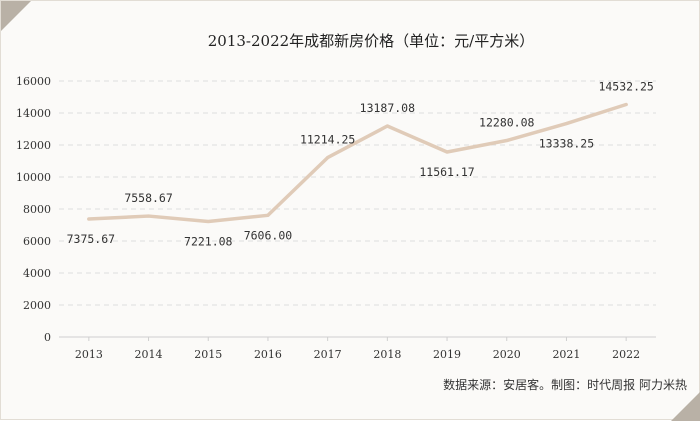  Describe the element at coordinates (626, 354) in the screenshot. I see `x-tick-label: 2022` at that location.